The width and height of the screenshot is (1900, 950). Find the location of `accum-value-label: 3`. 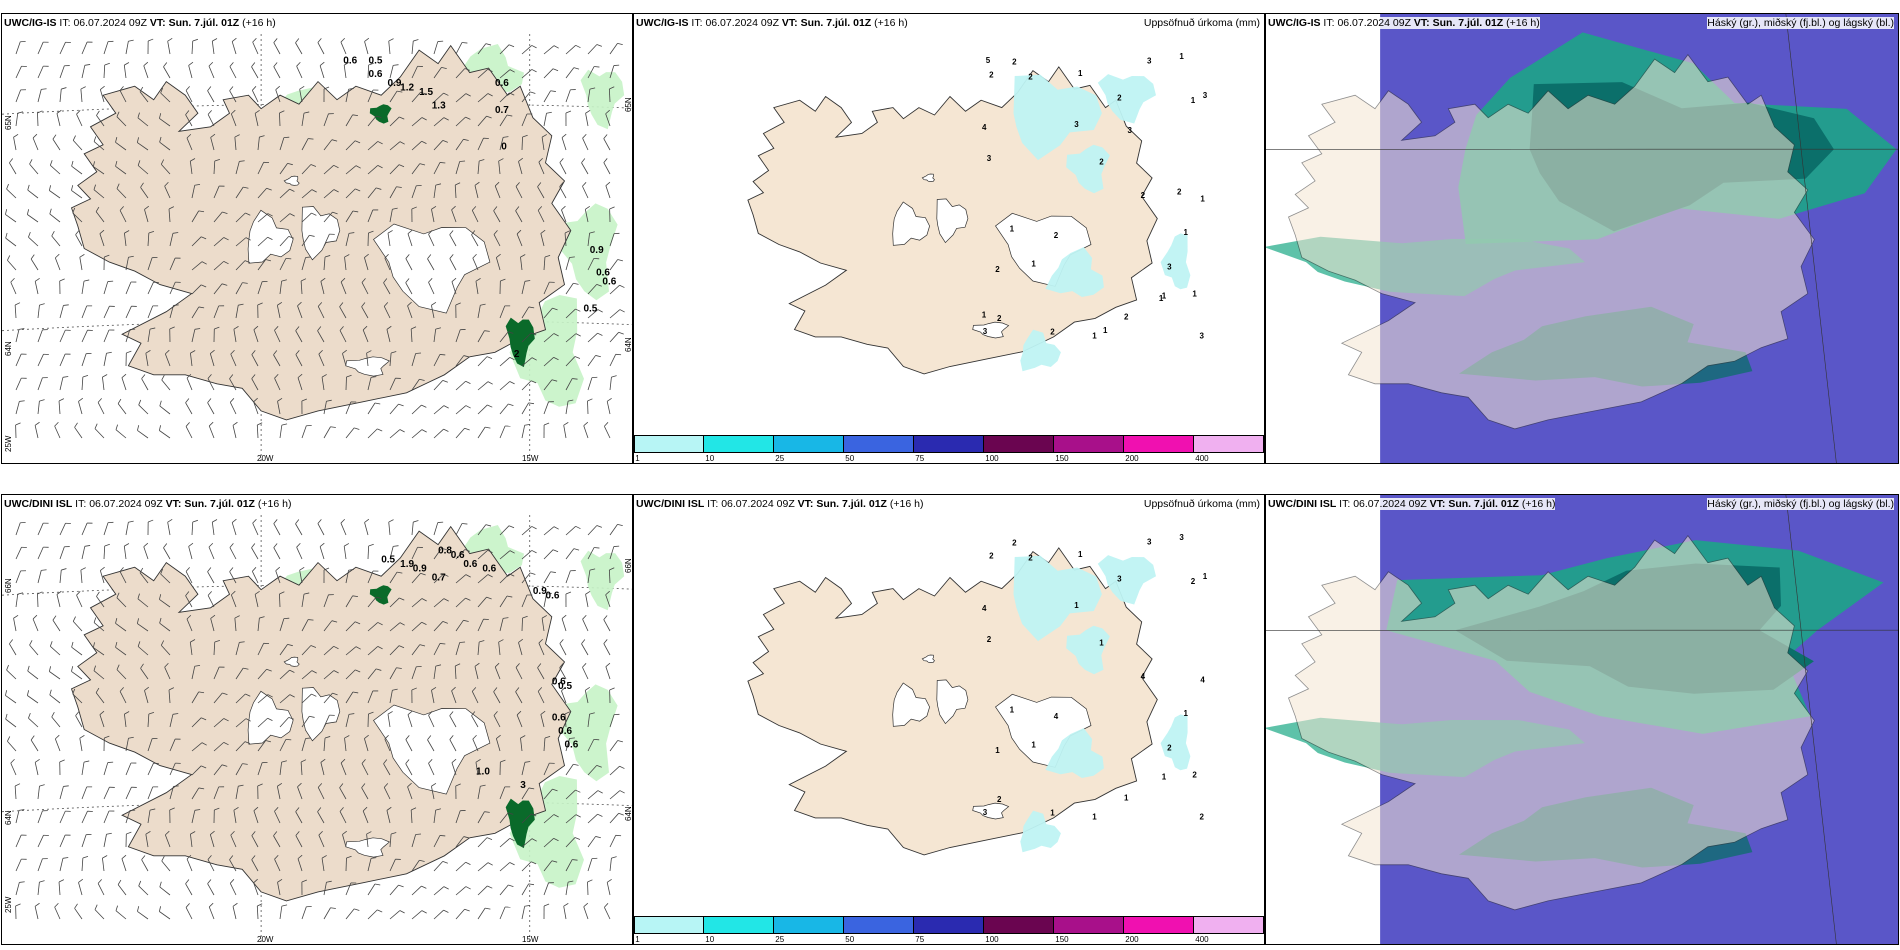

accum-value-label: 3 is located at coordinates (1181, 537).